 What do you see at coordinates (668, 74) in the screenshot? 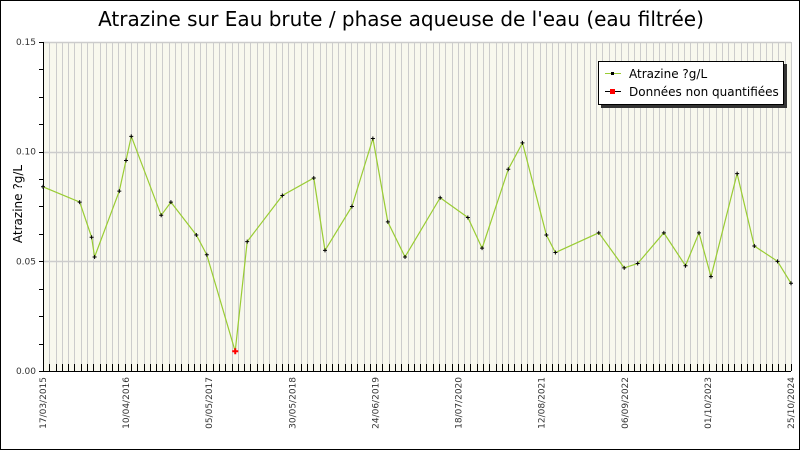
I see `legend-label: Atrazine ?g/L` at bounding box center [668, 74].